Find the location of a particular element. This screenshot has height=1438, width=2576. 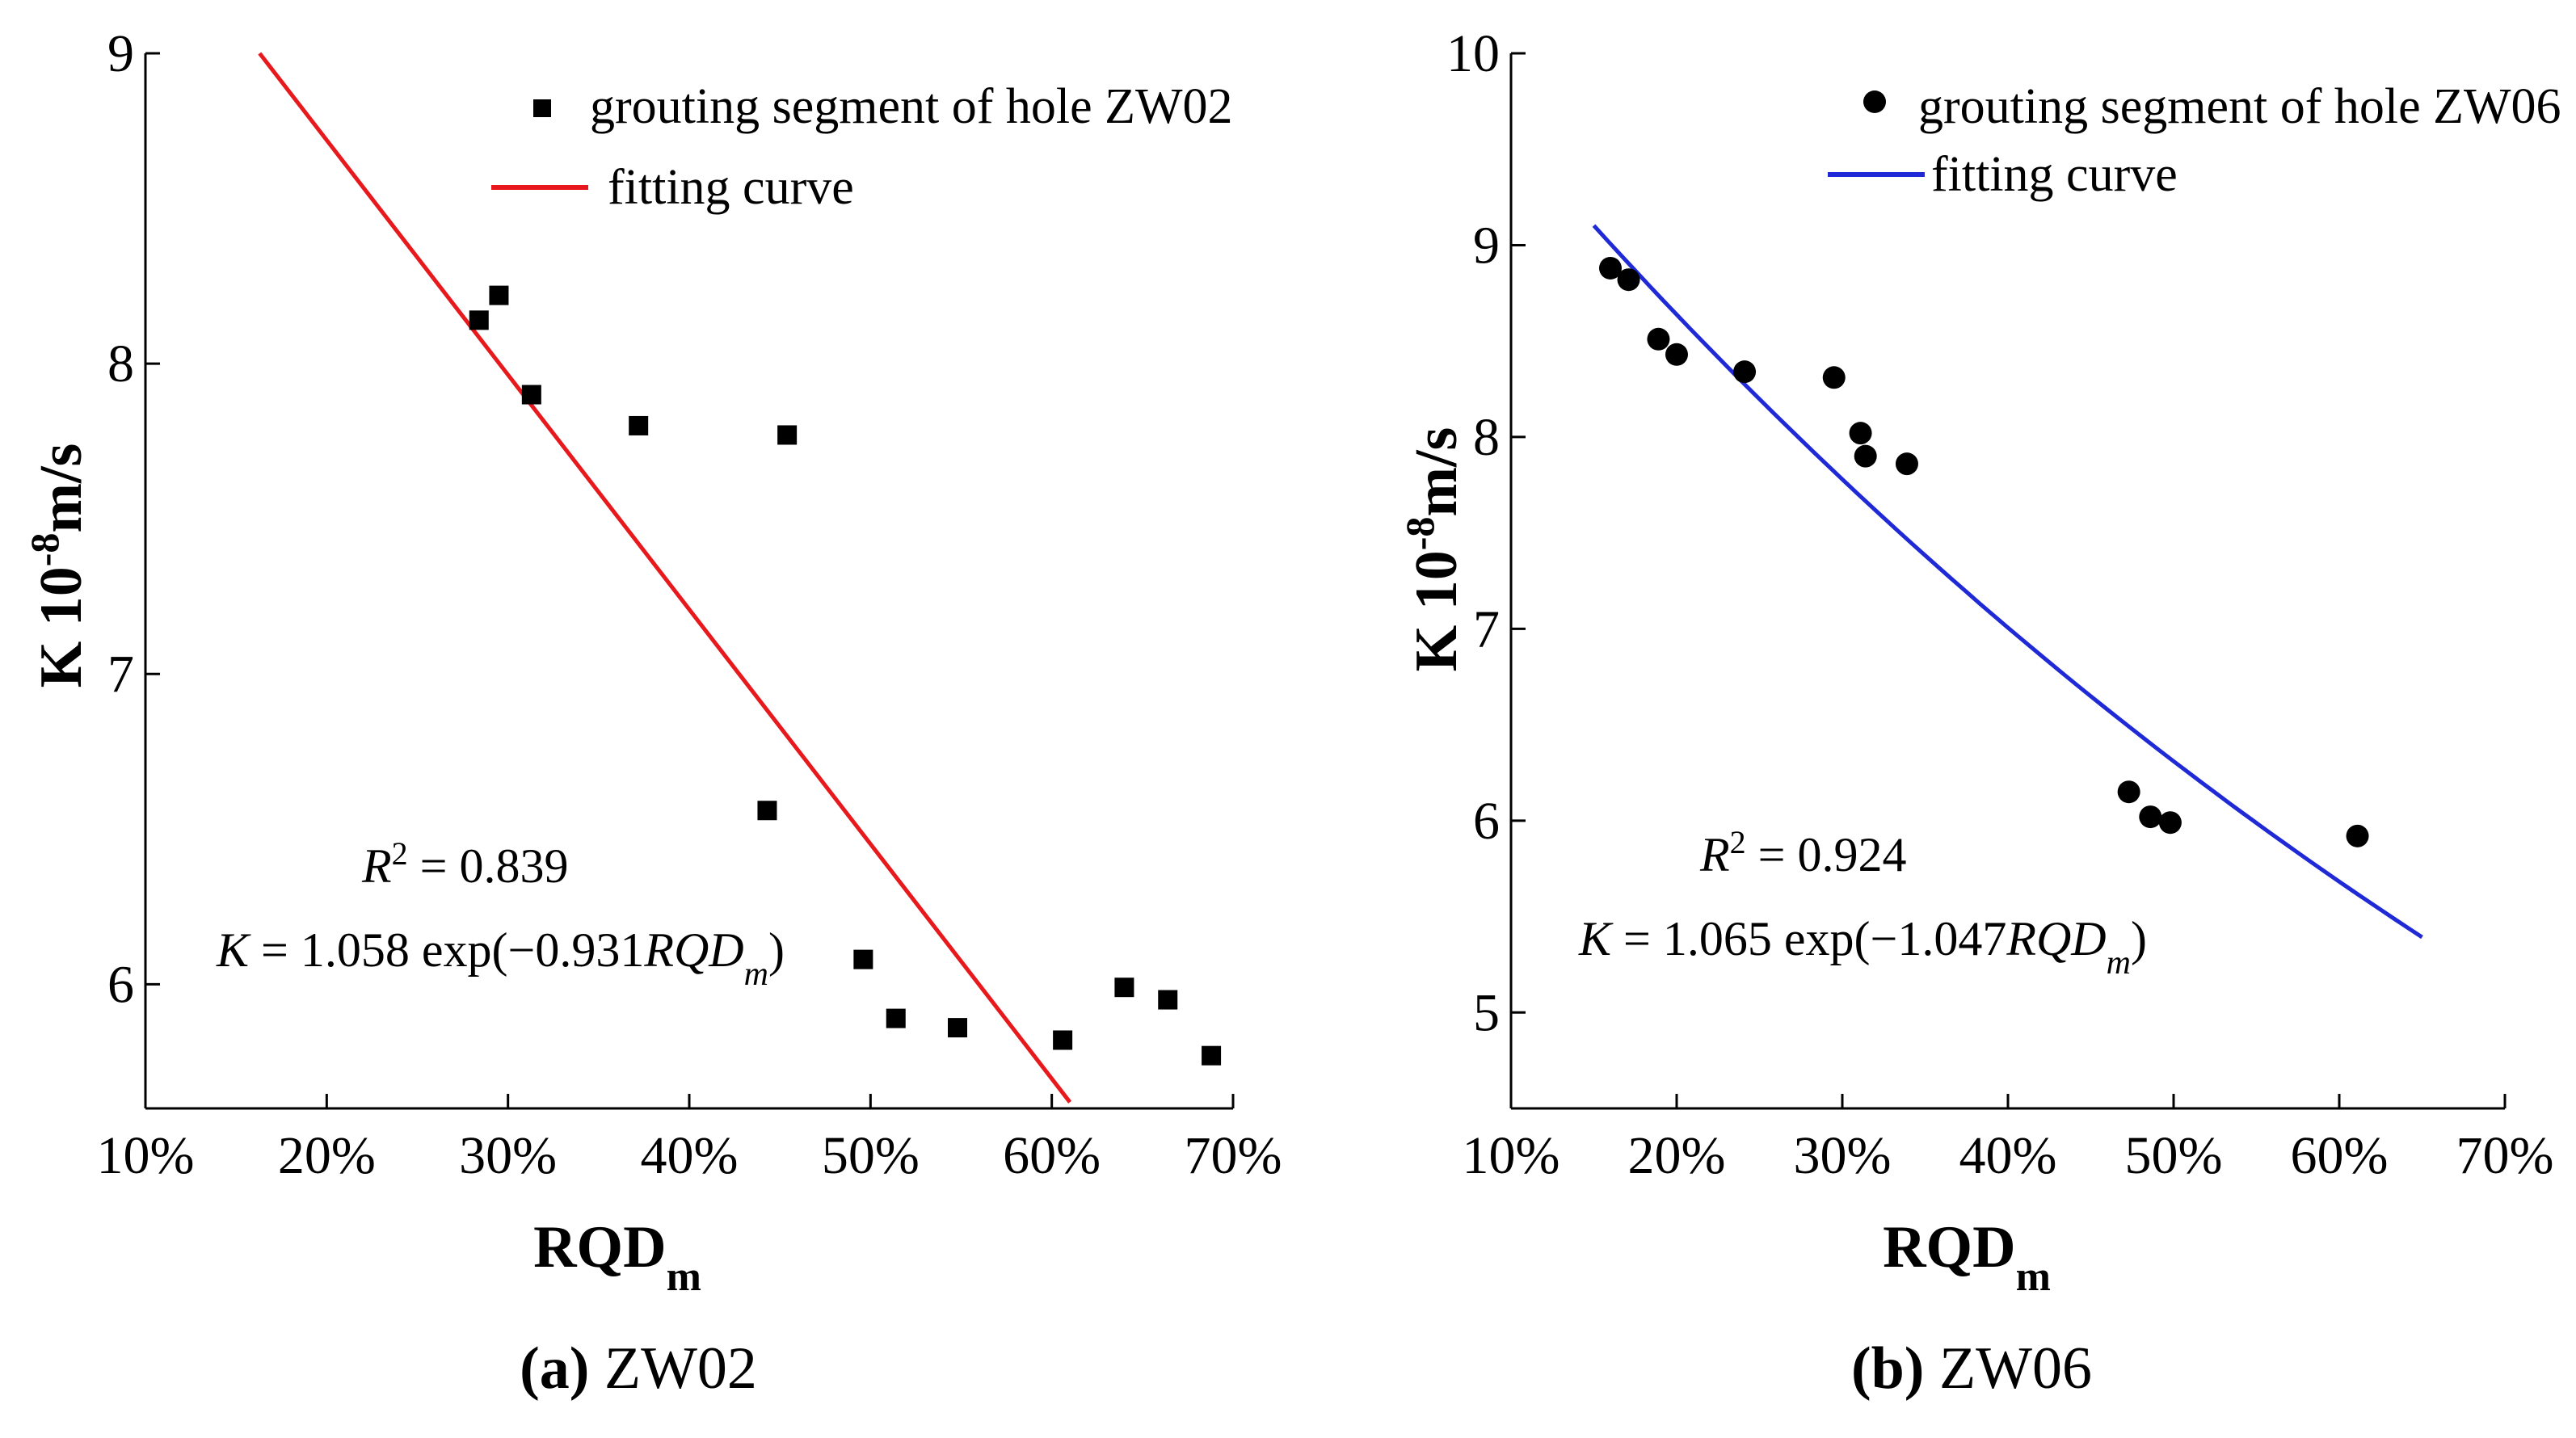

y-tick-label: 10 is located at coordinates (1473, 53).